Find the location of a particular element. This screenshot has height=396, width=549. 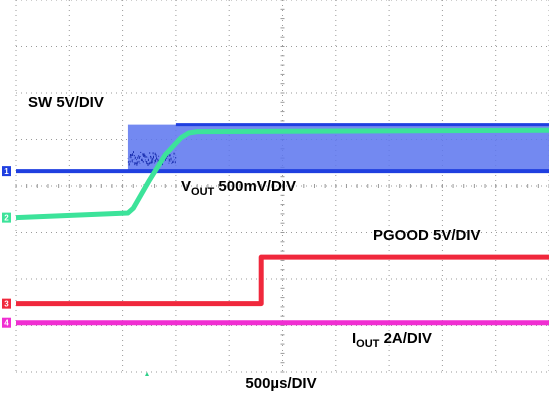

iout-channel-marker is located at coordinates (6, 322).